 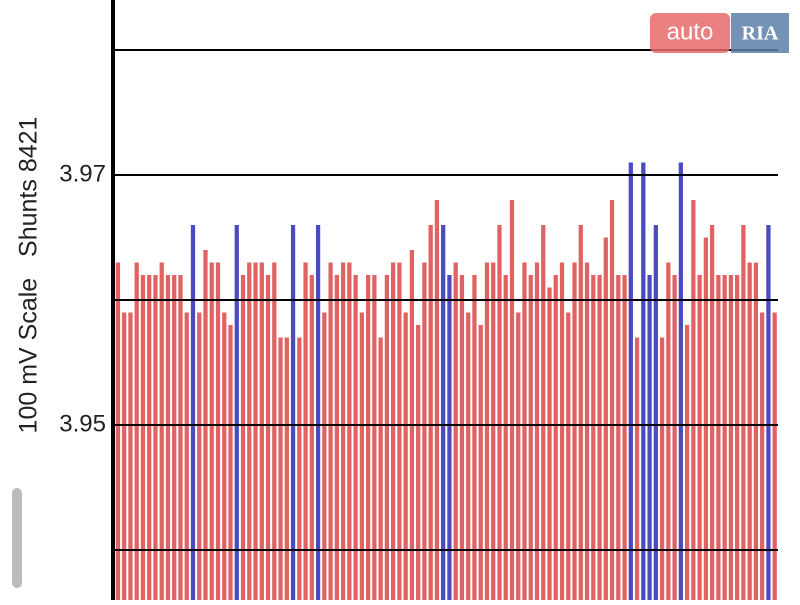 I want to click on scrollbar, so click(x=17, y=538).